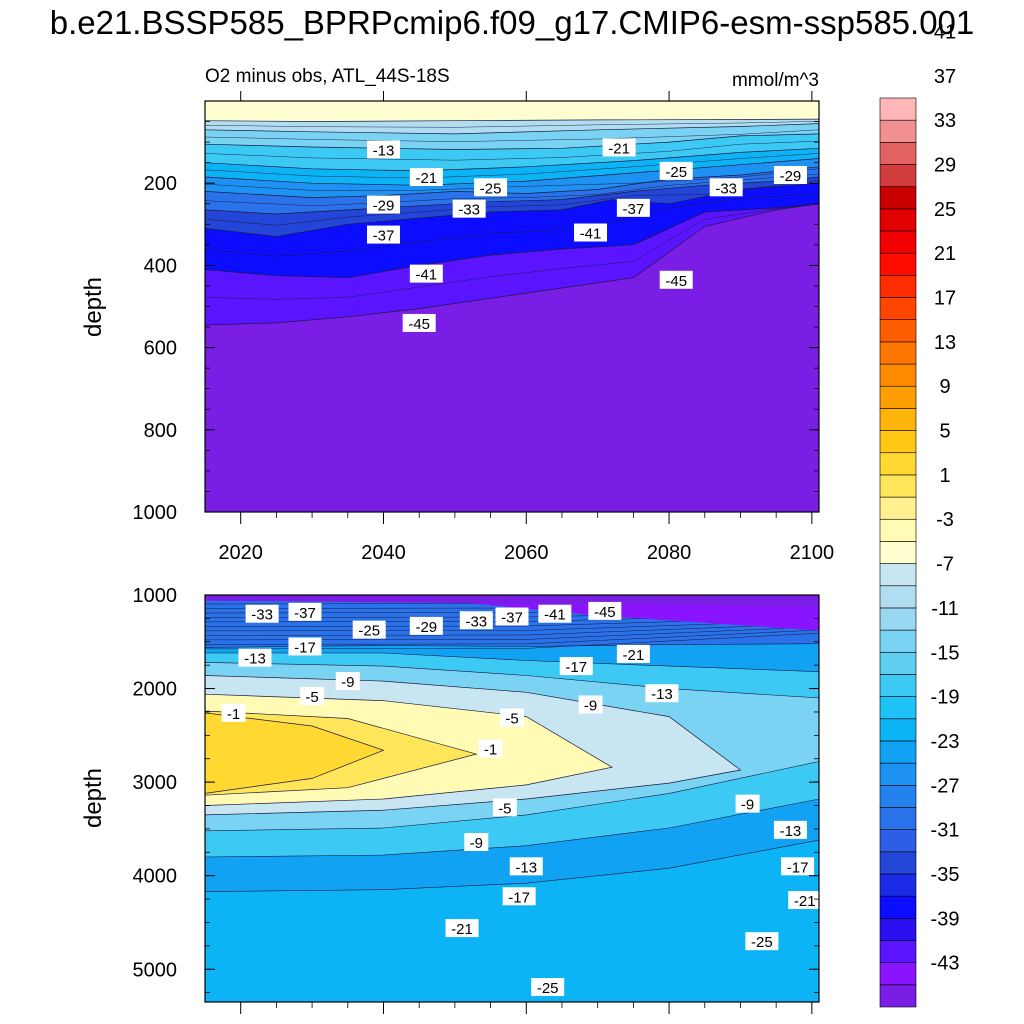 The image size is (1024, 1024). Describe the element at coordinates (160, 266) in the screenshot. I see `y-tick-label: 400` at that location.